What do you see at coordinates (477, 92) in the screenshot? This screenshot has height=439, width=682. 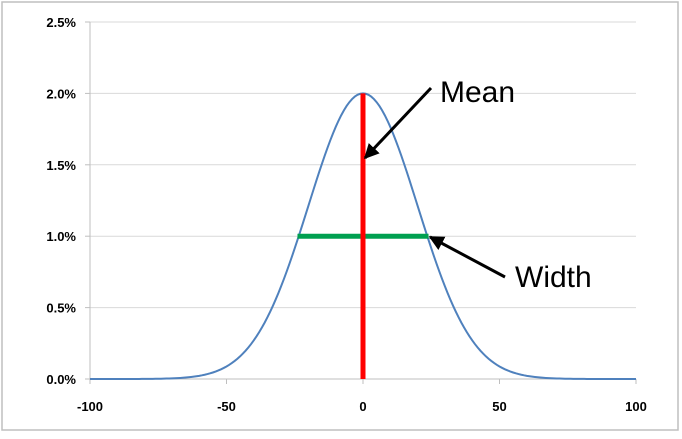 I see `mean-label: Mean` at bounding box center [477, 92].